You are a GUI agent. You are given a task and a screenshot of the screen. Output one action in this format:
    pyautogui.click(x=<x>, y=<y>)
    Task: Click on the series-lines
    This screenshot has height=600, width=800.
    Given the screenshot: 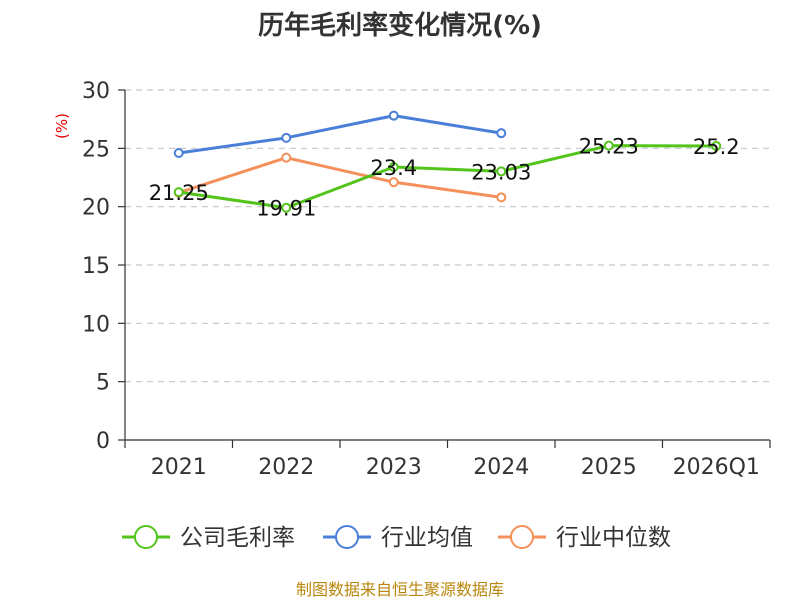 What is the action you would take?
    pyautogui.click(x=447, y=161)
    